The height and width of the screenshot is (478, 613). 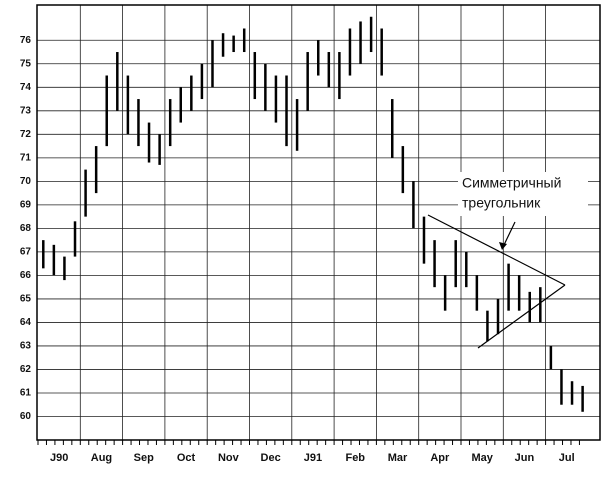 What do you see at coordinates (59, 458) in the screenshot?
I see `x-tick-label: J90` at bounding box center [59, 458].